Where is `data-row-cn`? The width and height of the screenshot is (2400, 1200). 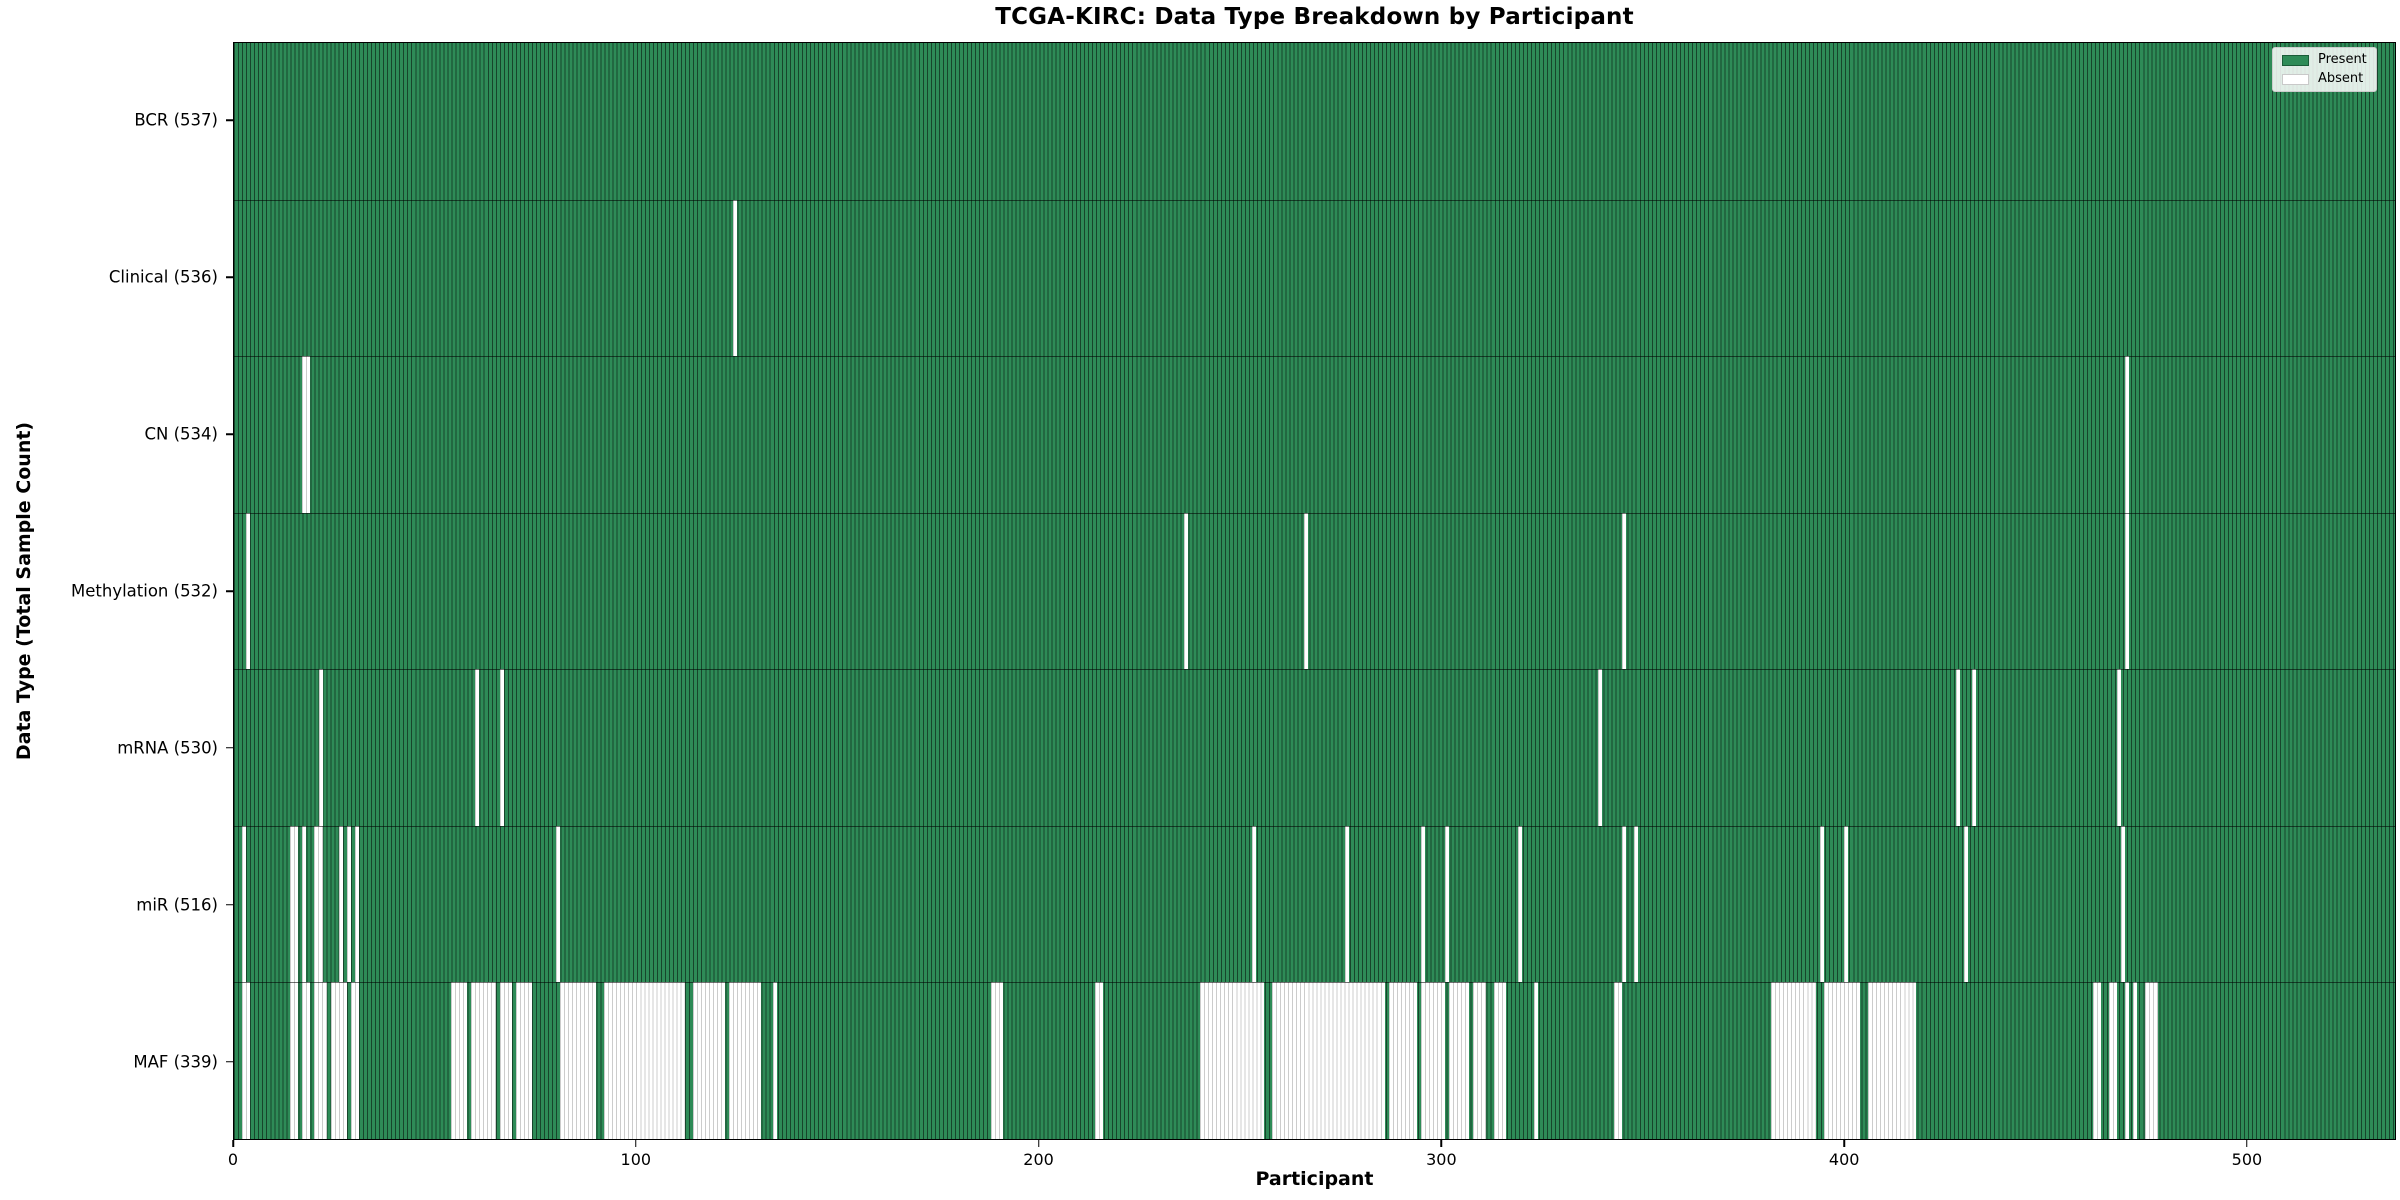 data-row-cn is located at coordinates (1314, 434).